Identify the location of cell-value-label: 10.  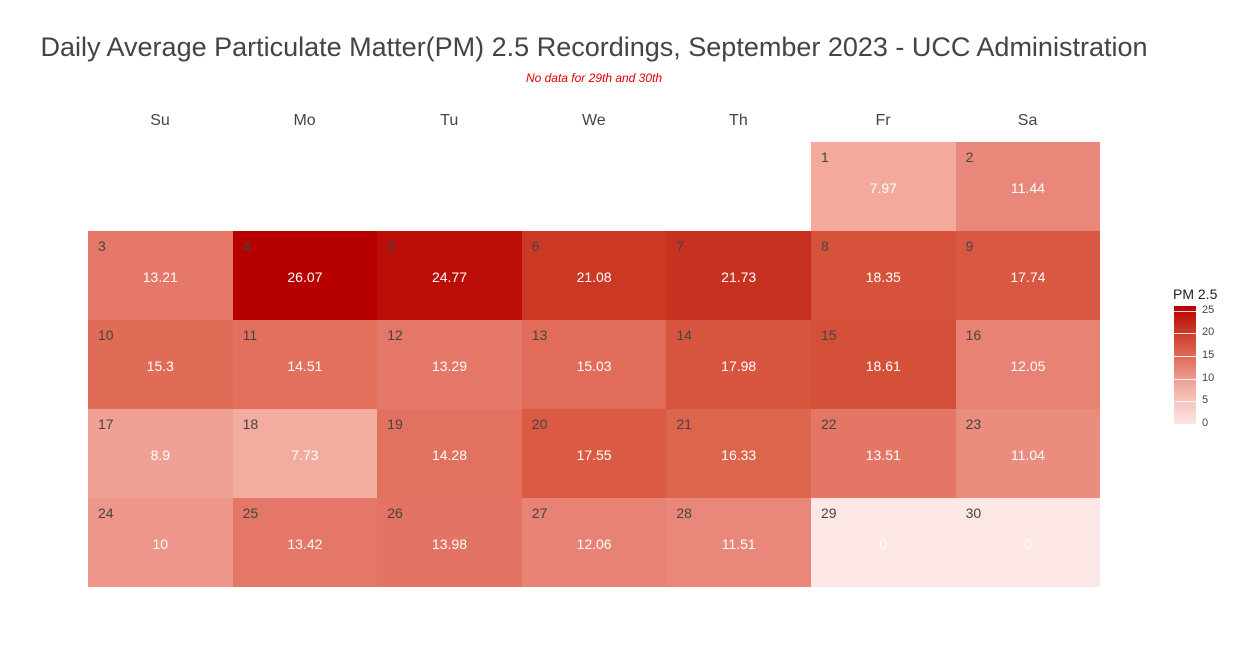
(160, 544).